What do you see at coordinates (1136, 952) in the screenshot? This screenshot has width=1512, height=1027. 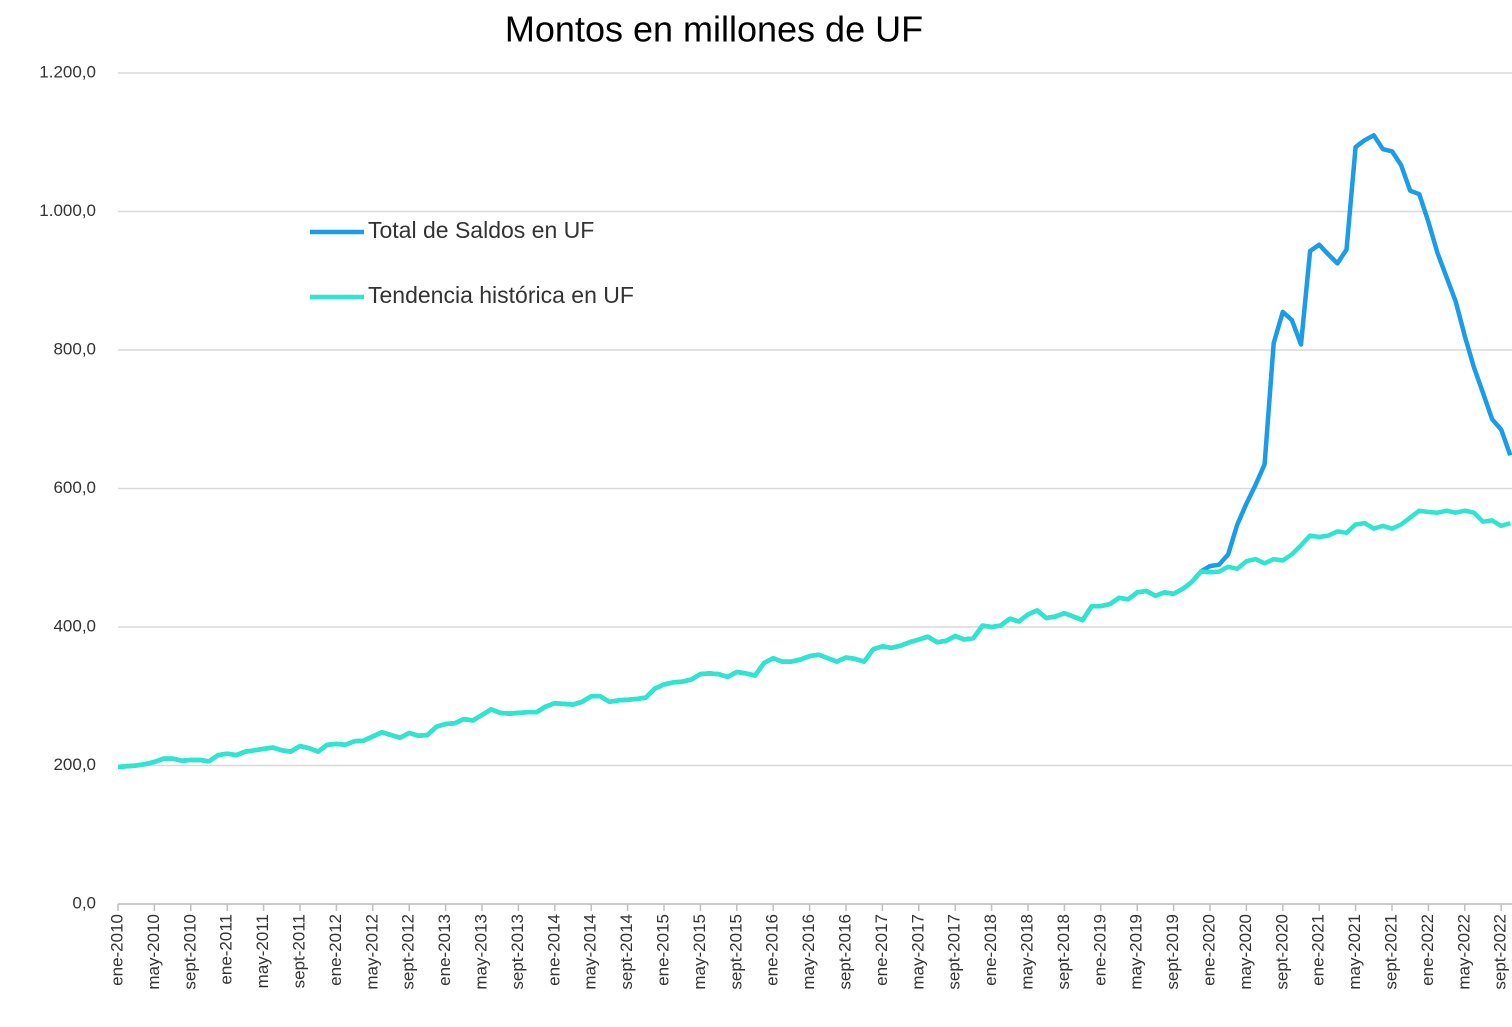 I see `x-tick-label: may-2019` at bounding box center [1136, 952].